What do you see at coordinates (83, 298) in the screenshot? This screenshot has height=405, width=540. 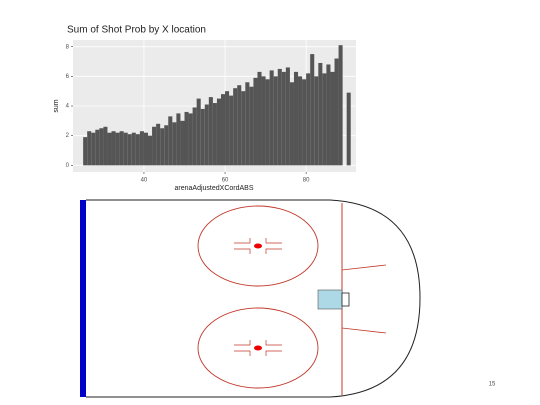 I see `blue-line` at bounding box center [83, 298].